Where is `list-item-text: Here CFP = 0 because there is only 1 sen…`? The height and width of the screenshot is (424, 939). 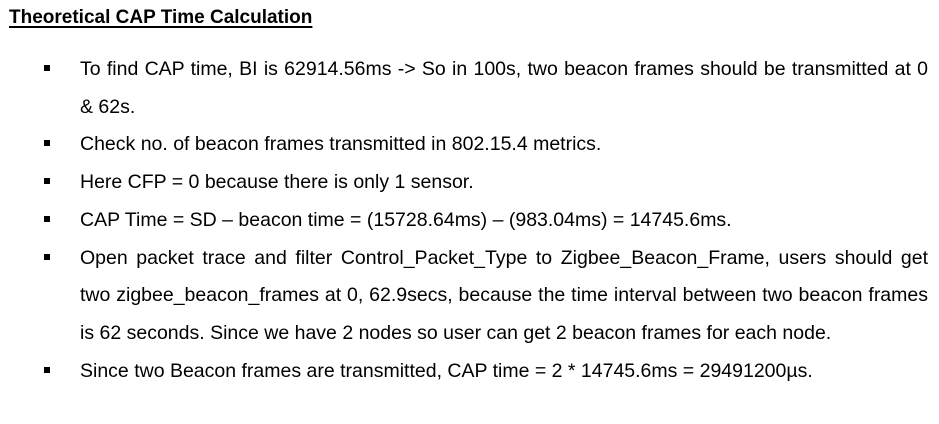 list-item-text: Here CFP = 0 because there is only 1 sen… is located at coordinates (277, 182).